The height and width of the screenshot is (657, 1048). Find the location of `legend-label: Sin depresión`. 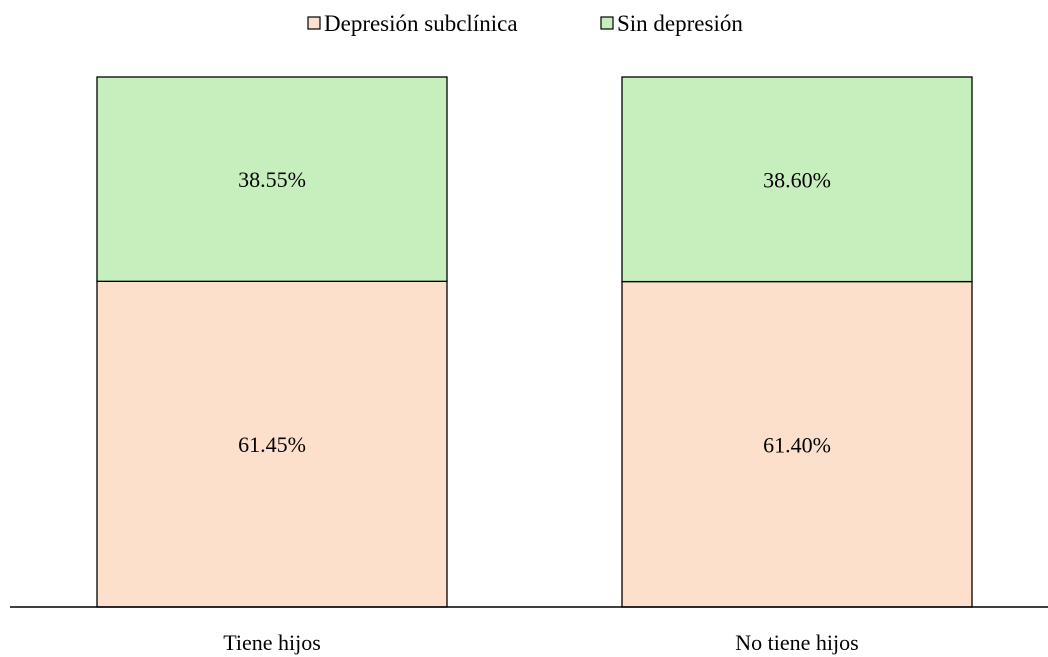

legend-label: Sin depresión is located at coordinates (680, 23).